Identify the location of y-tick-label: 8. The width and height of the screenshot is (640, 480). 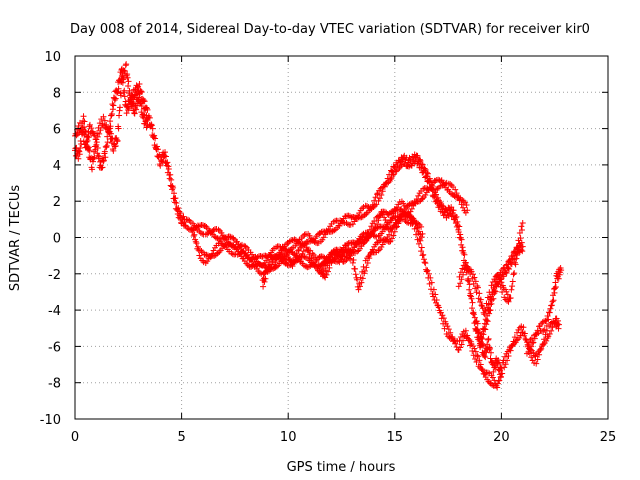
(57, 93).